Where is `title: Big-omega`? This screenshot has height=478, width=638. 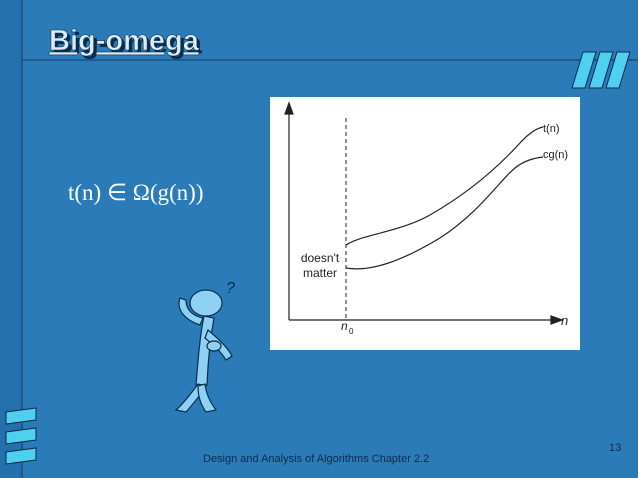
title: Big-omega is located at coordinates (124, 41).